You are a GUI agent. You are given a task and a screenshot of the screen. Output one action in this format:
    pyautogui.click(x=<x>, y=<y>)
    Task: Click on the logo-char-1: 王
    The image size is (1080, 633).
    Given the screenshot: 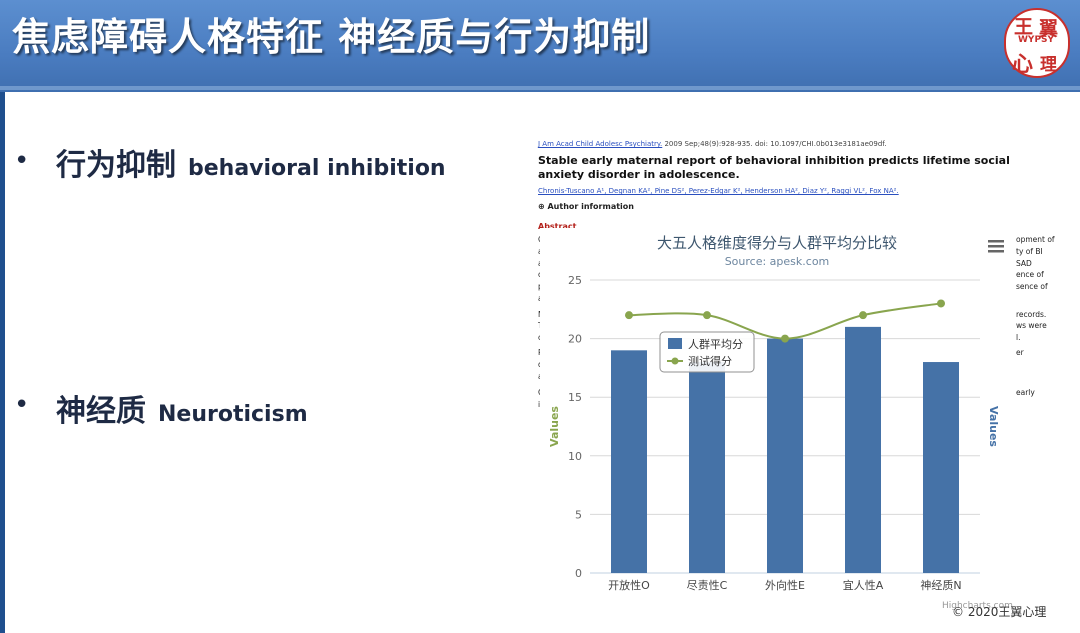 What is the action you would take?
    pyautogui.click(x=1024, y=27)
    